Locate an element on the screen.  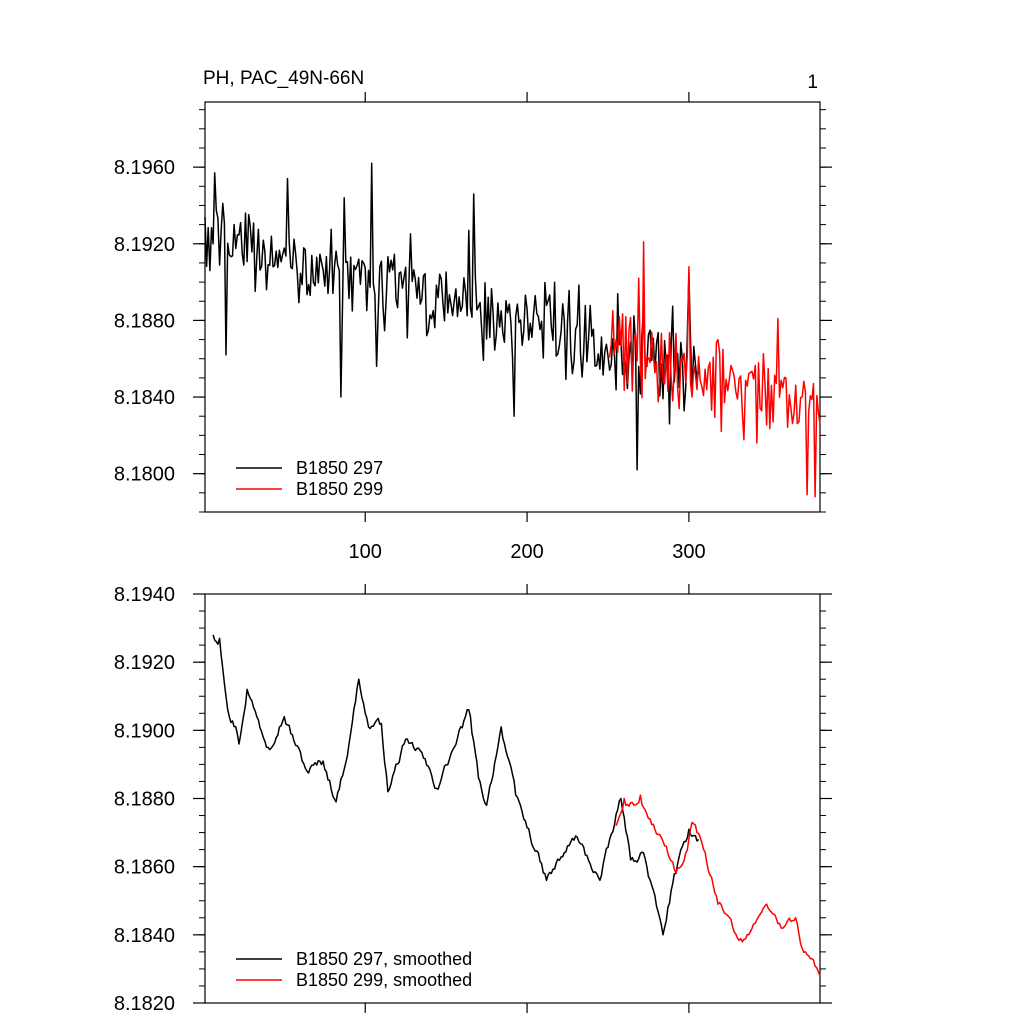
legend-label-2: B1850 299, smoothed is located at coordinates (384, 980).